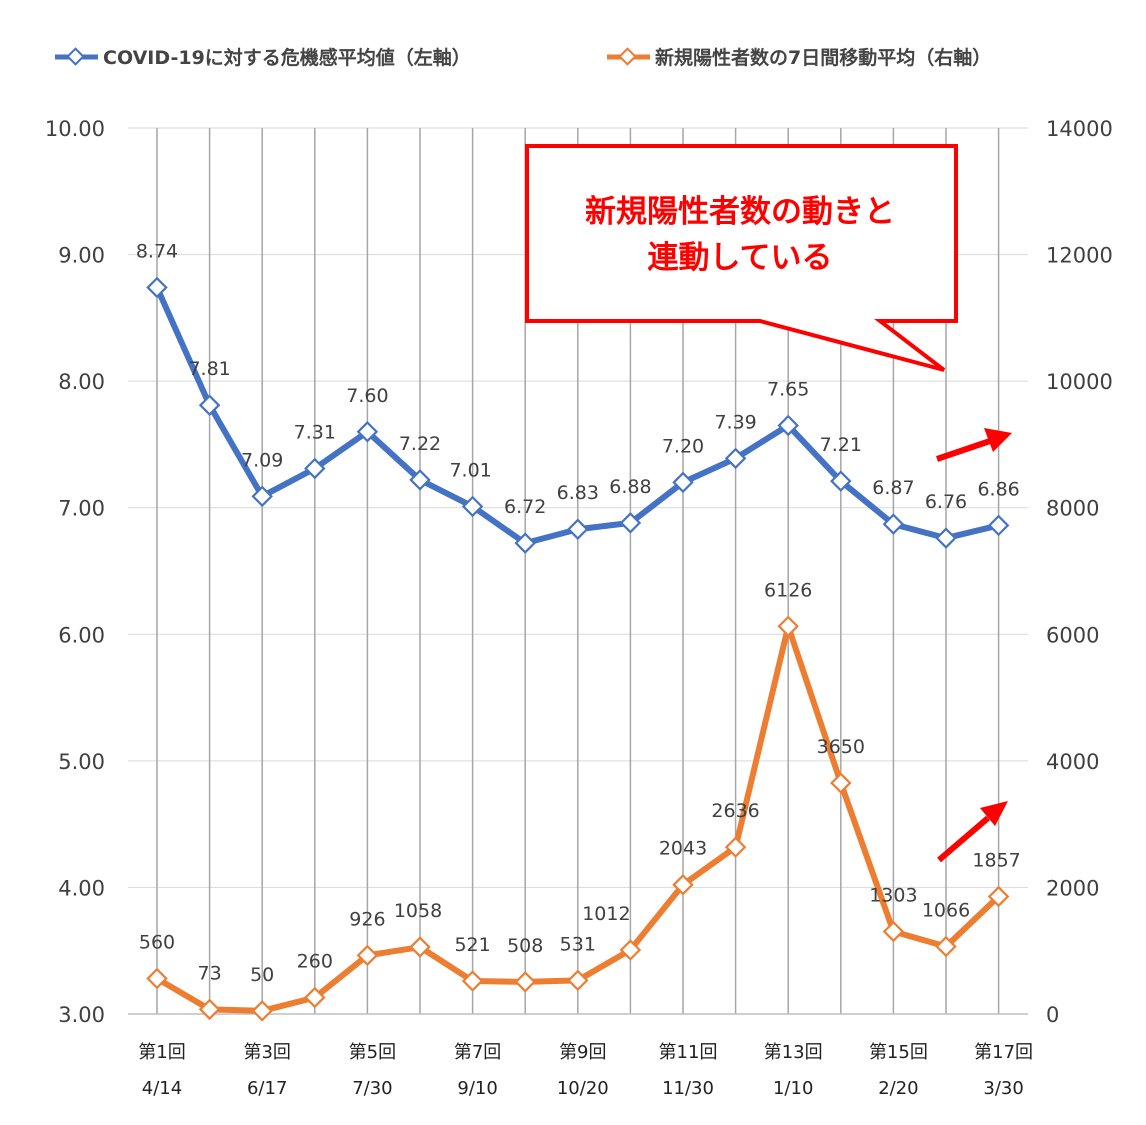  What do you see at coordinates (898, 1088) in the screenshot?
I see `x-tick-date: 2/20` at bounding box center [898, 1088].